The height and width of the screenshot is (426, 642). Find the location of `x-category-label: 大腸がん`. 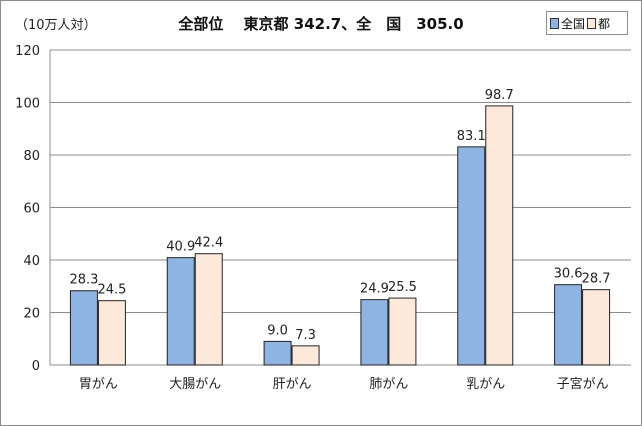

x-category-label: 大腸がん is located at coordinates (195, 384).